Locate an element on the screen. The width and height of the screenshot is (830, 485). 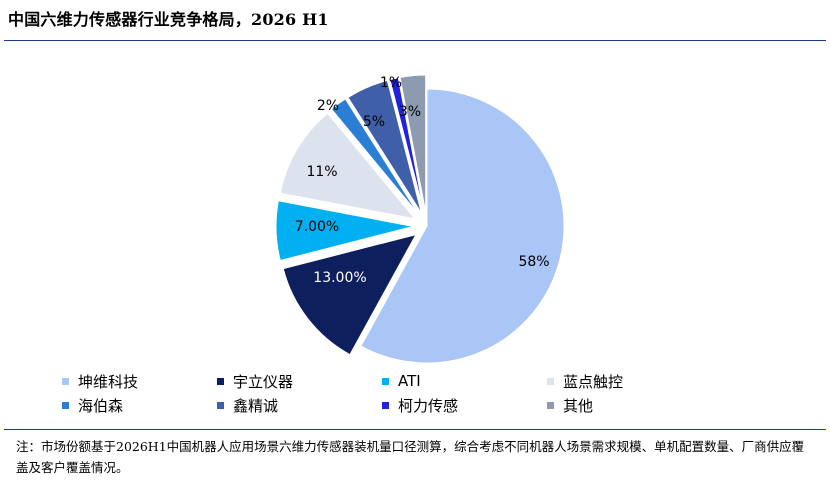
legend-label: ATI is located at coordinates (409, 381).